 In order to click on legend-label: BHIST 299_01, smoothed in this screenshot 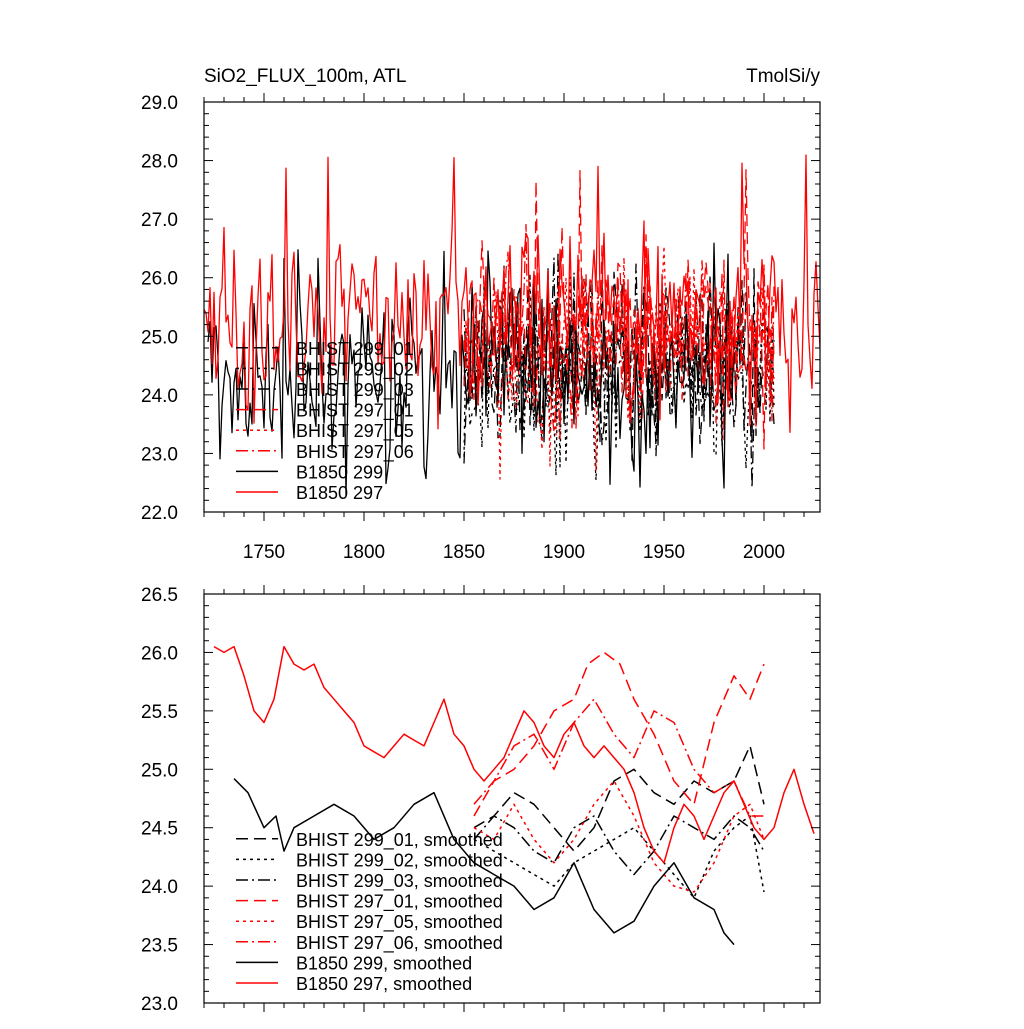, I will do `click(399, 840)`.